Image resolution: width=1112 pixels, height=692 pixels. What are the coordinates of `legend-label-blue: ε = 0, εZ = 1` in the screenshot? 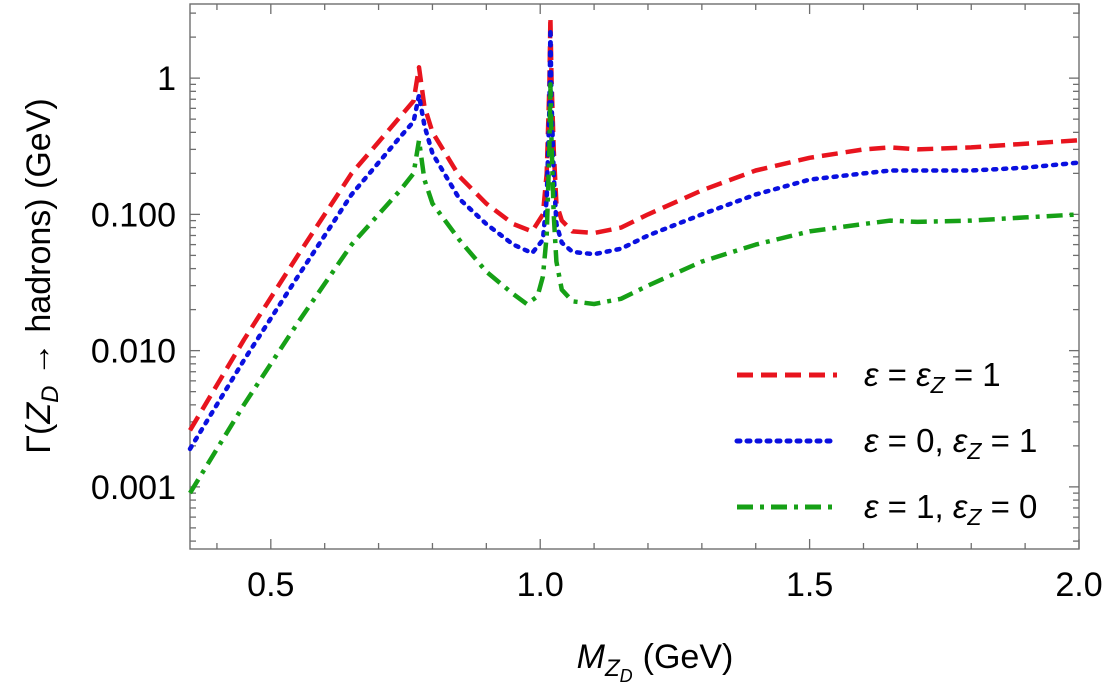 It's located at (950, 443).